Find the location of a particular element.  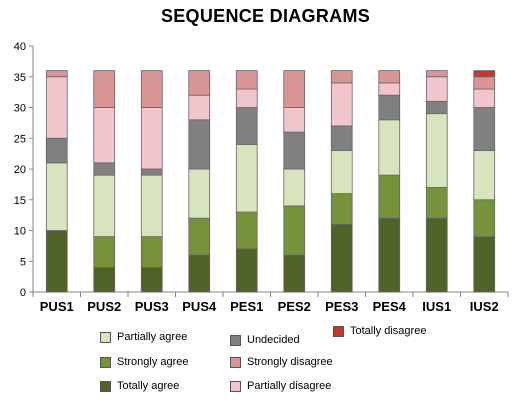

x-tick-label: PES4 is located at coordinates (390, 306).